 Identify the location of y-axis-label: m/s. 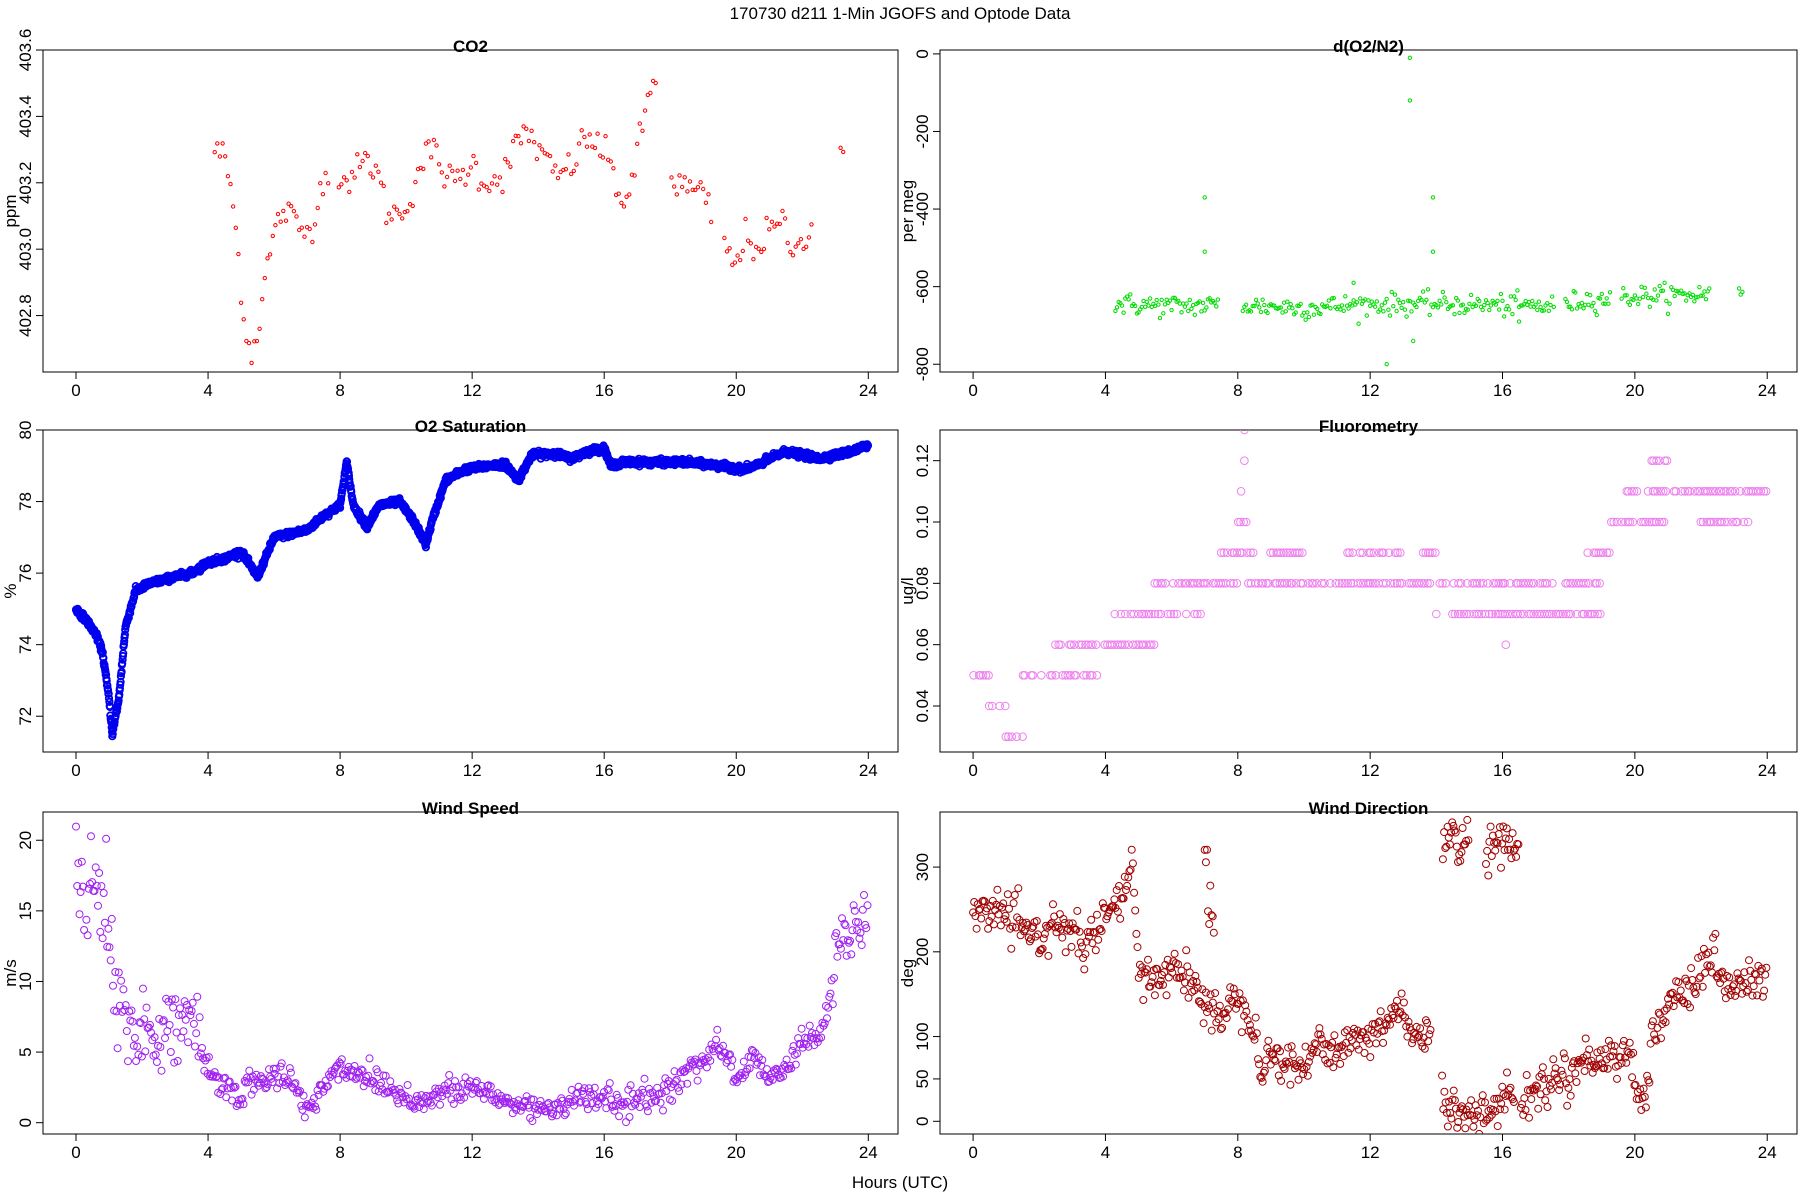
(10, 972).